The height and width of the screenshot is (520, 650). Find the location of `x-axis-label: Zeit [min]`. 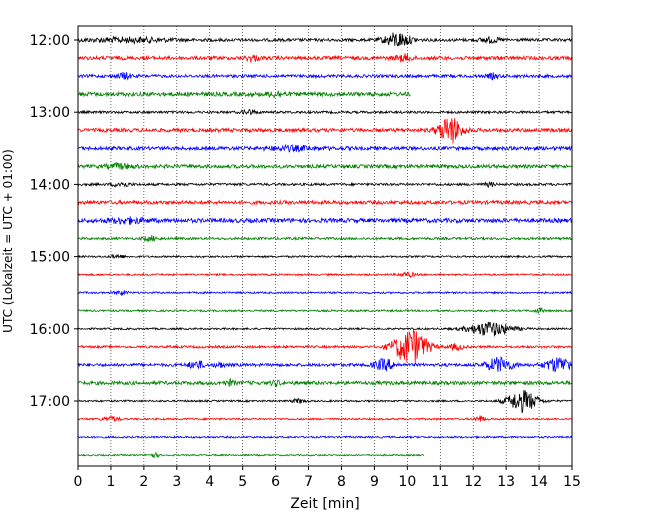

x-axis-label: Zeit [min] is located at coordinates (324, 504).